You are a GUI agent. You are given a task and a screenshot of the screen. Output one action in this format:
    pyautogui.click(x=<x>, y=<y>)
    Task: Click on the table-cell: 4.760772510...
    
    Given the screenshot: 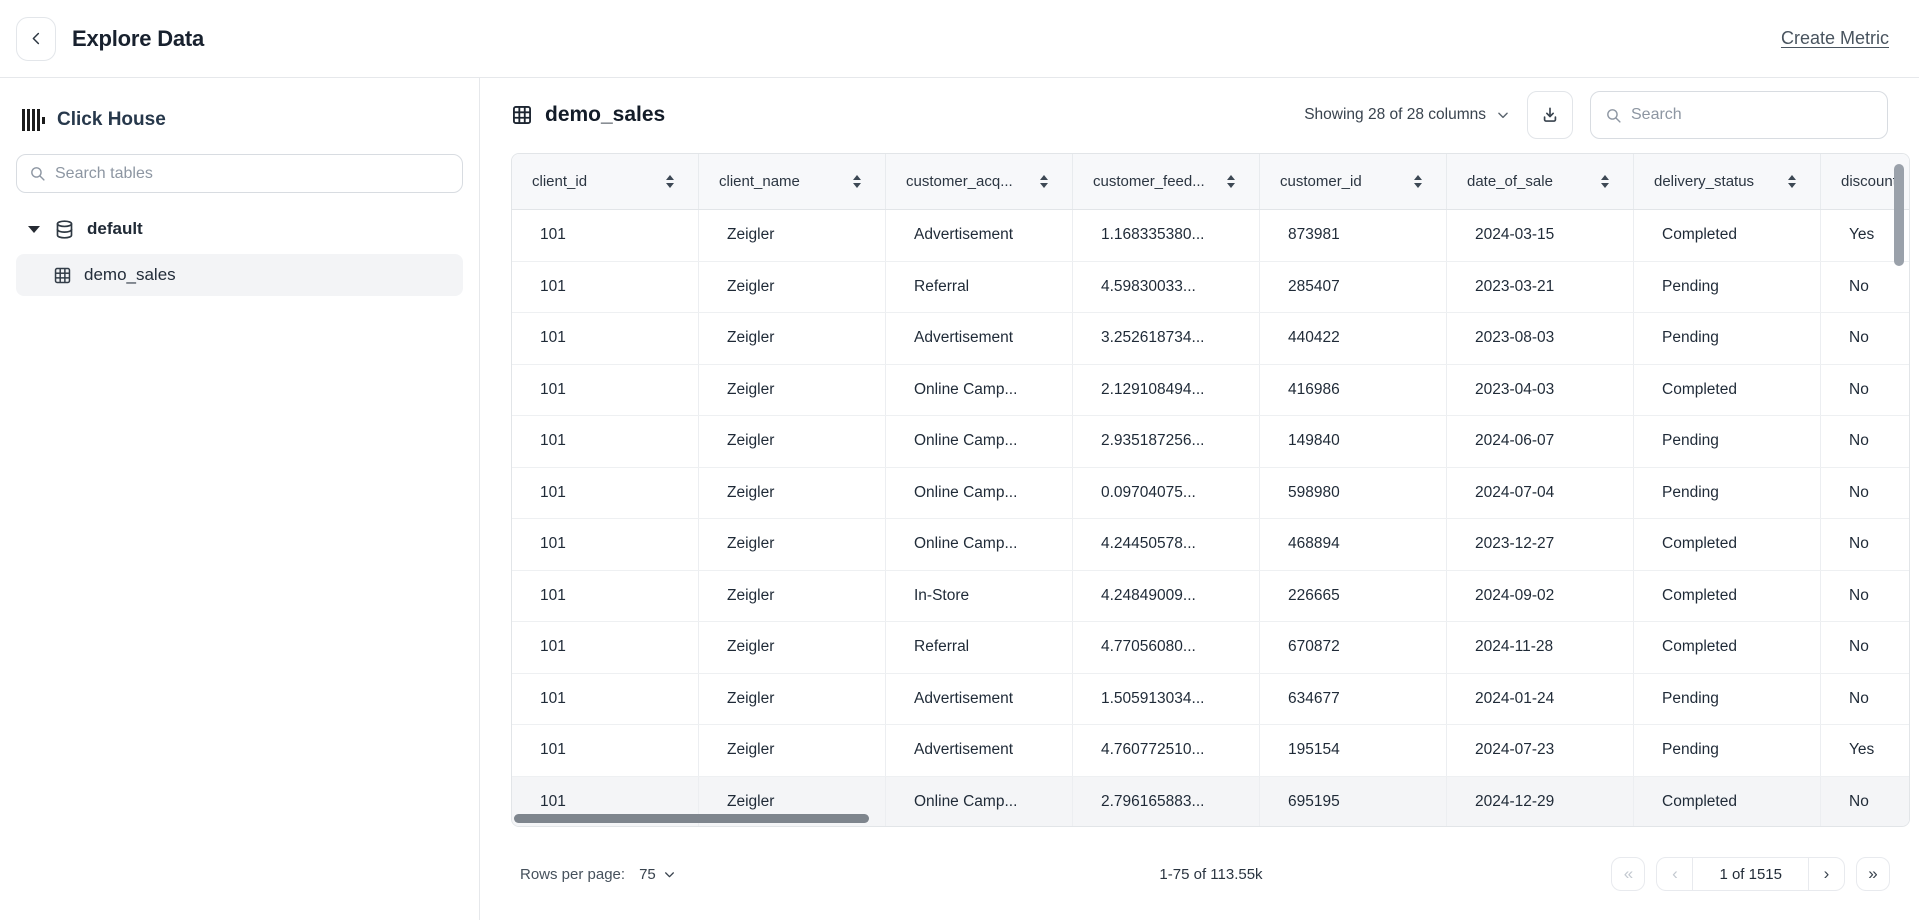 What is the action you would take?
    pyautogui.click(x=1166, y=750)
    